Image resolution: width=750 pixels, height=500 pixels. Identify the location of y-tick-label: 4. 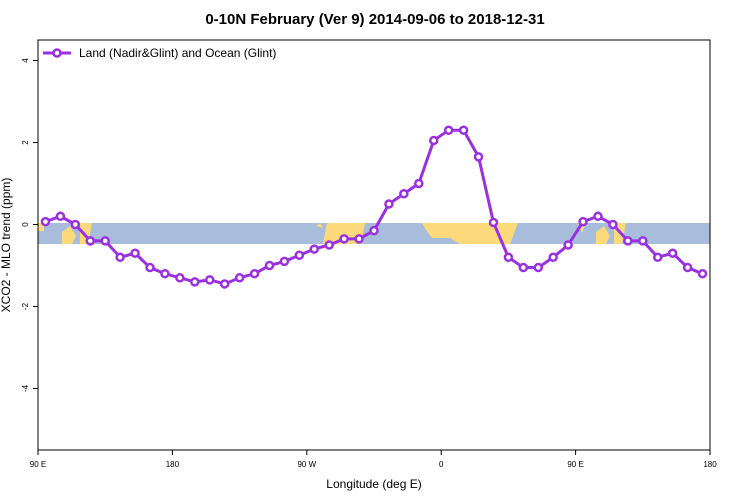
(25, 60).